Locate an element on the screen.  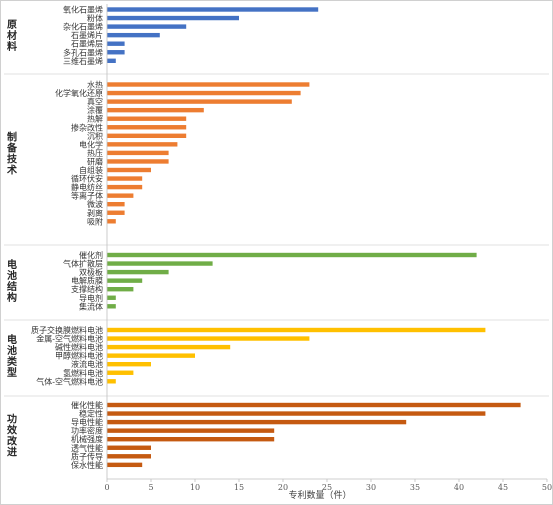
category-label-0-4: 石墨烯层 is located at coordinates (87, 44).